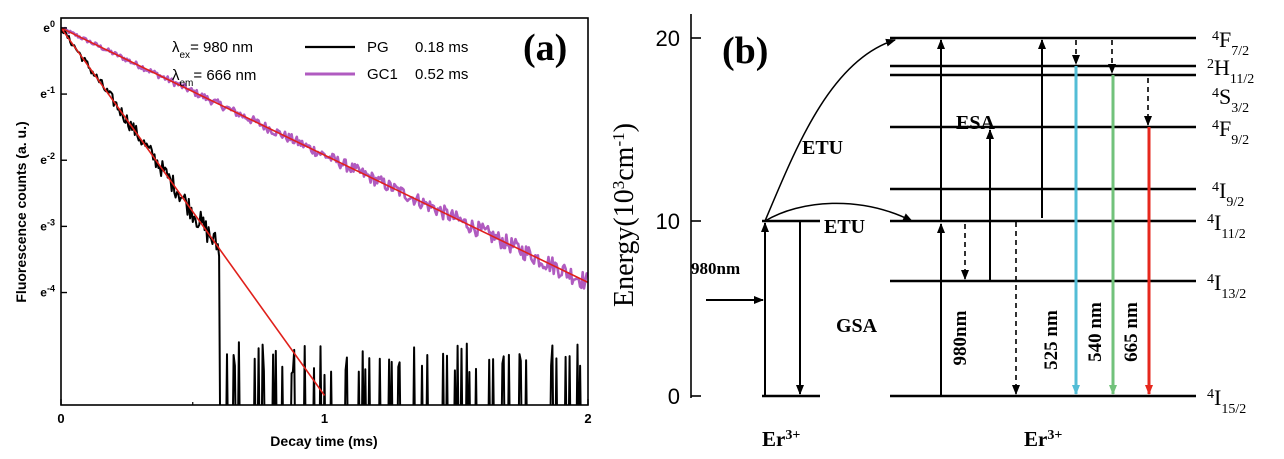  Describe the element at coordinates (212, 50) in the screenshot. I see `excitation-annotation: λex= 980 nm` at that location.